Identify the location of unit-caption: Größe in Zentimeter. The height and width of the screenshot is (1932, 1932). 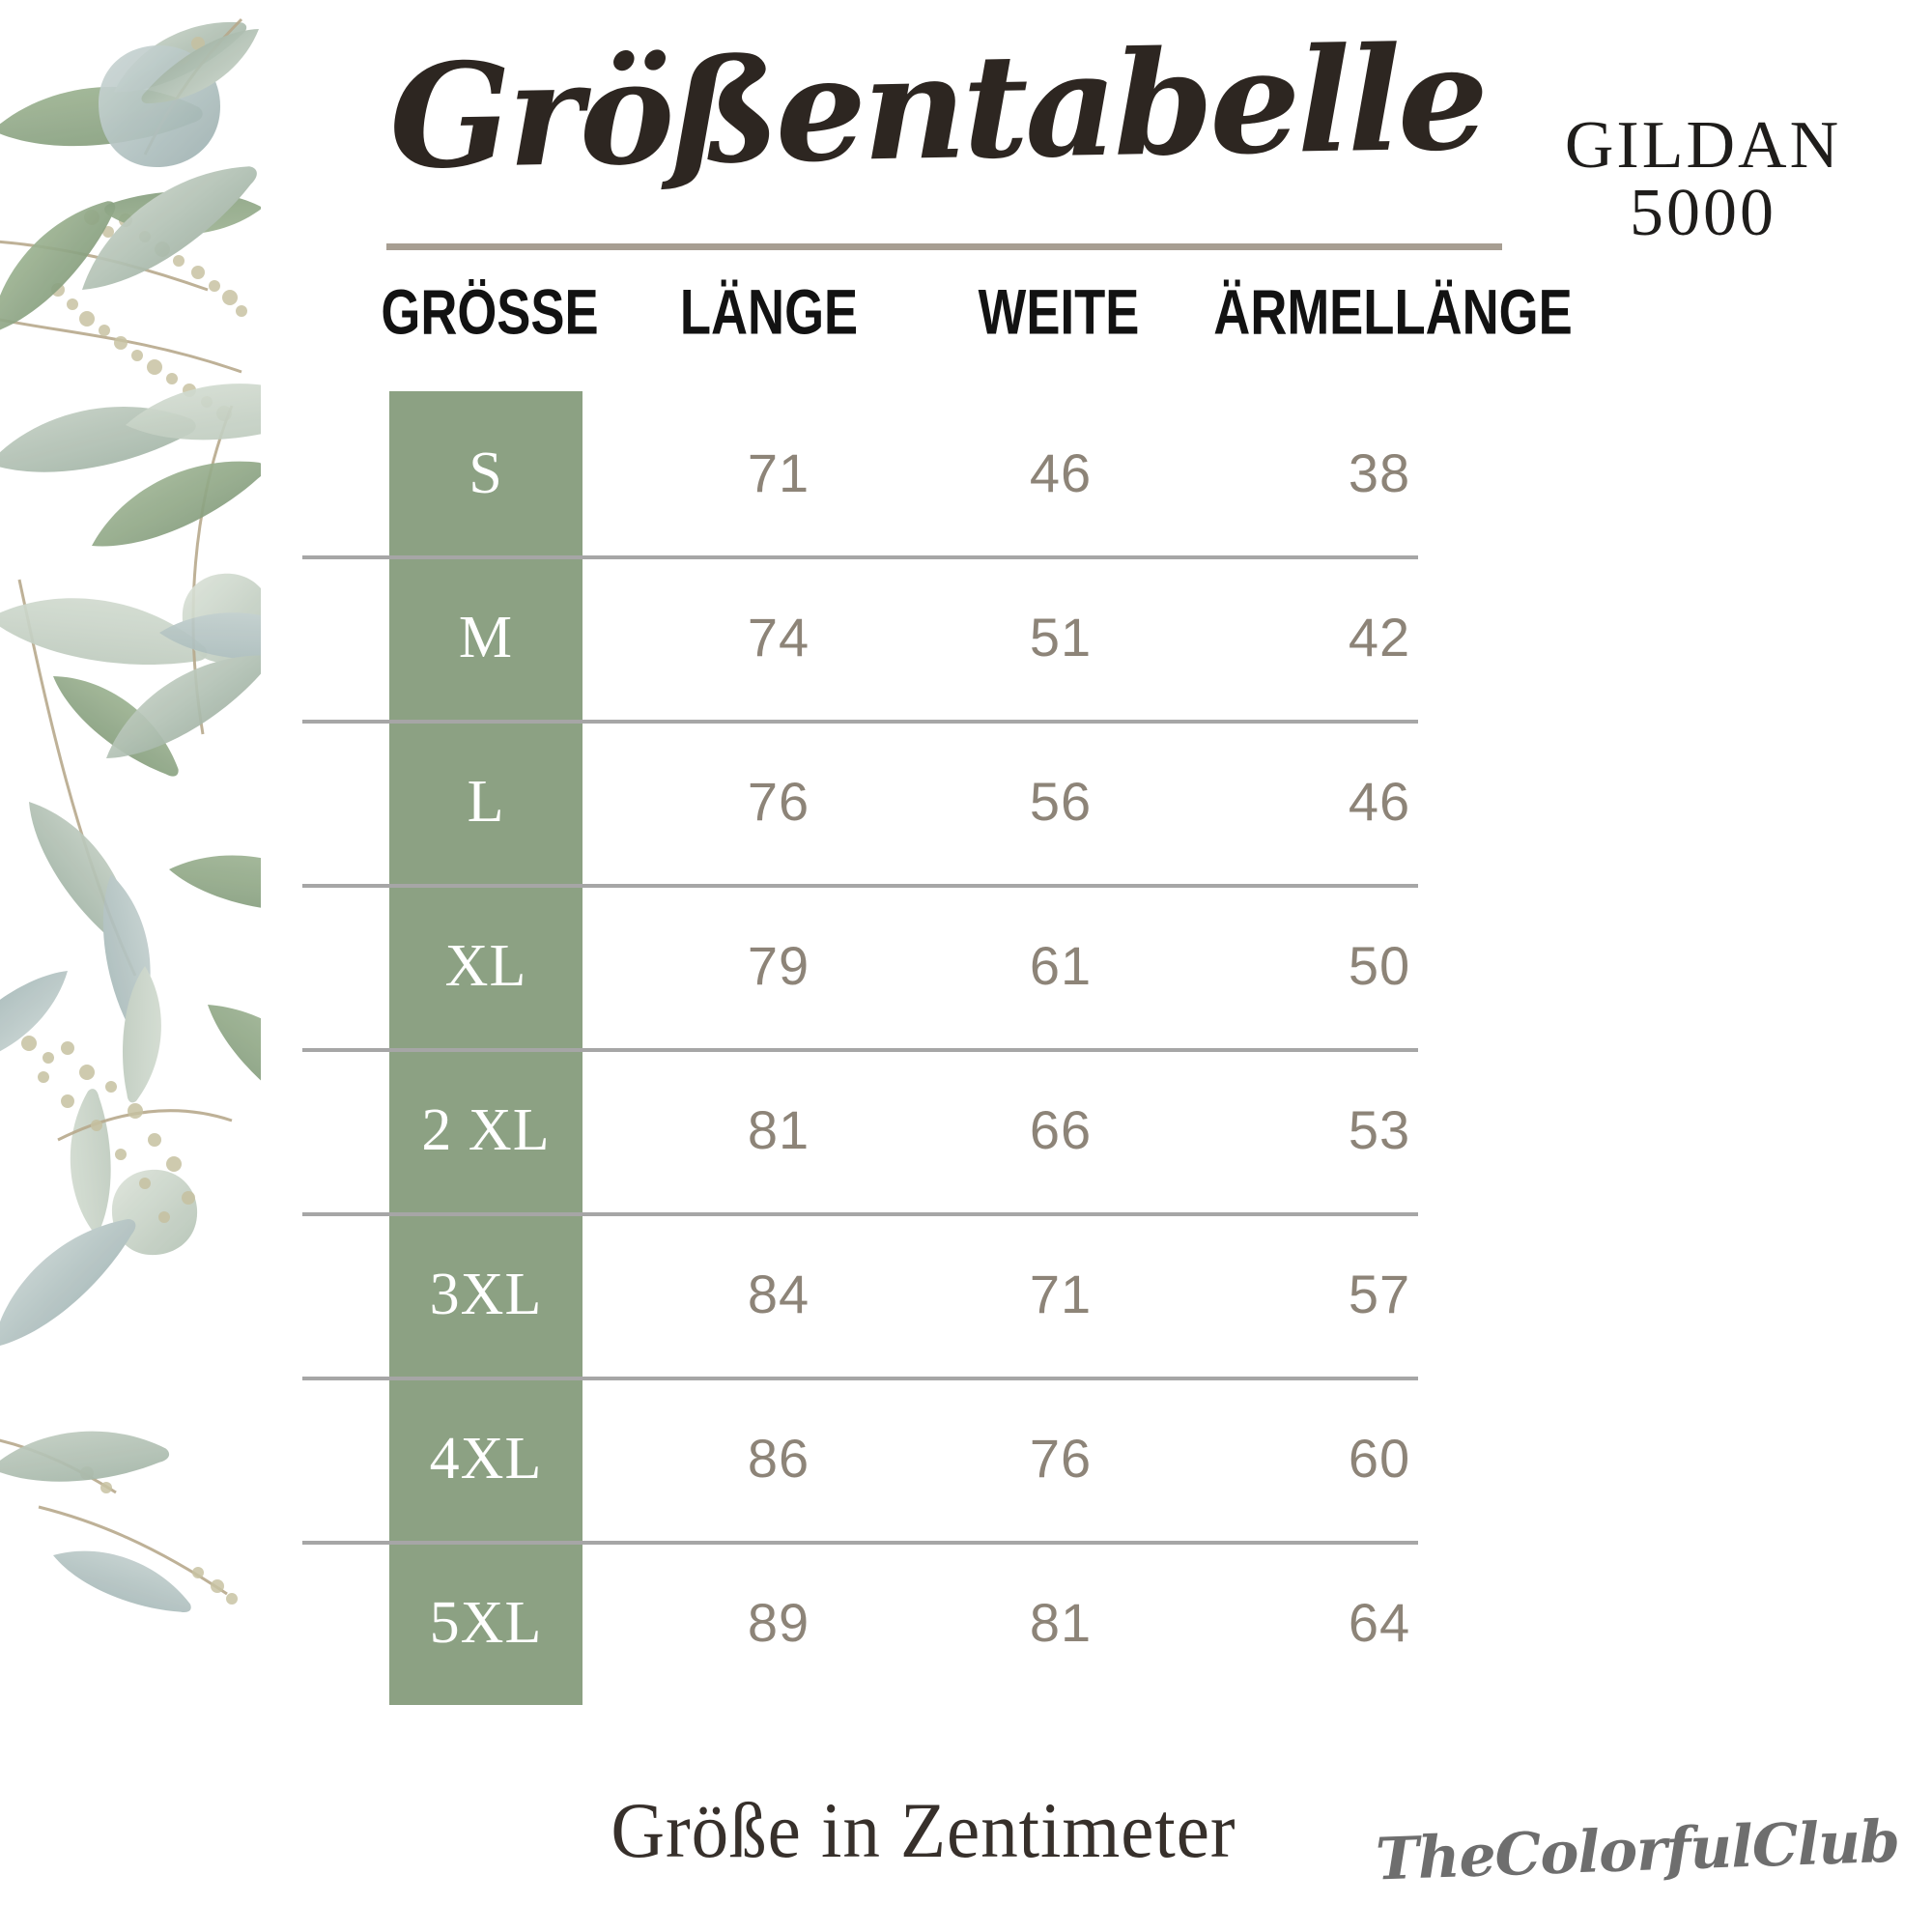
(923, 1830).